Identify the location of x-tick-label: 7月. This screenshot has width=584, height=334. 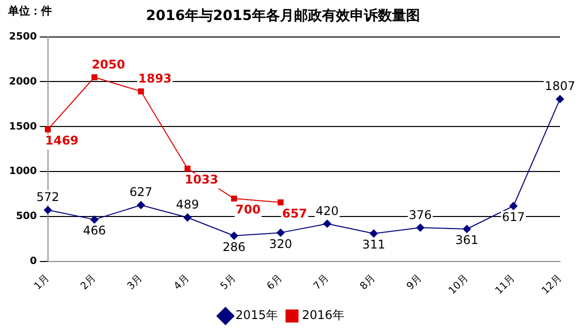
(322, 282).